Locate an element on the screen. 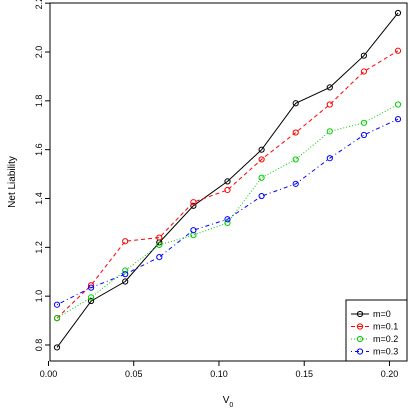 This screenshot has width=409, height=409. x-tick-label: 0.15 is located at coordinates (304, 374).